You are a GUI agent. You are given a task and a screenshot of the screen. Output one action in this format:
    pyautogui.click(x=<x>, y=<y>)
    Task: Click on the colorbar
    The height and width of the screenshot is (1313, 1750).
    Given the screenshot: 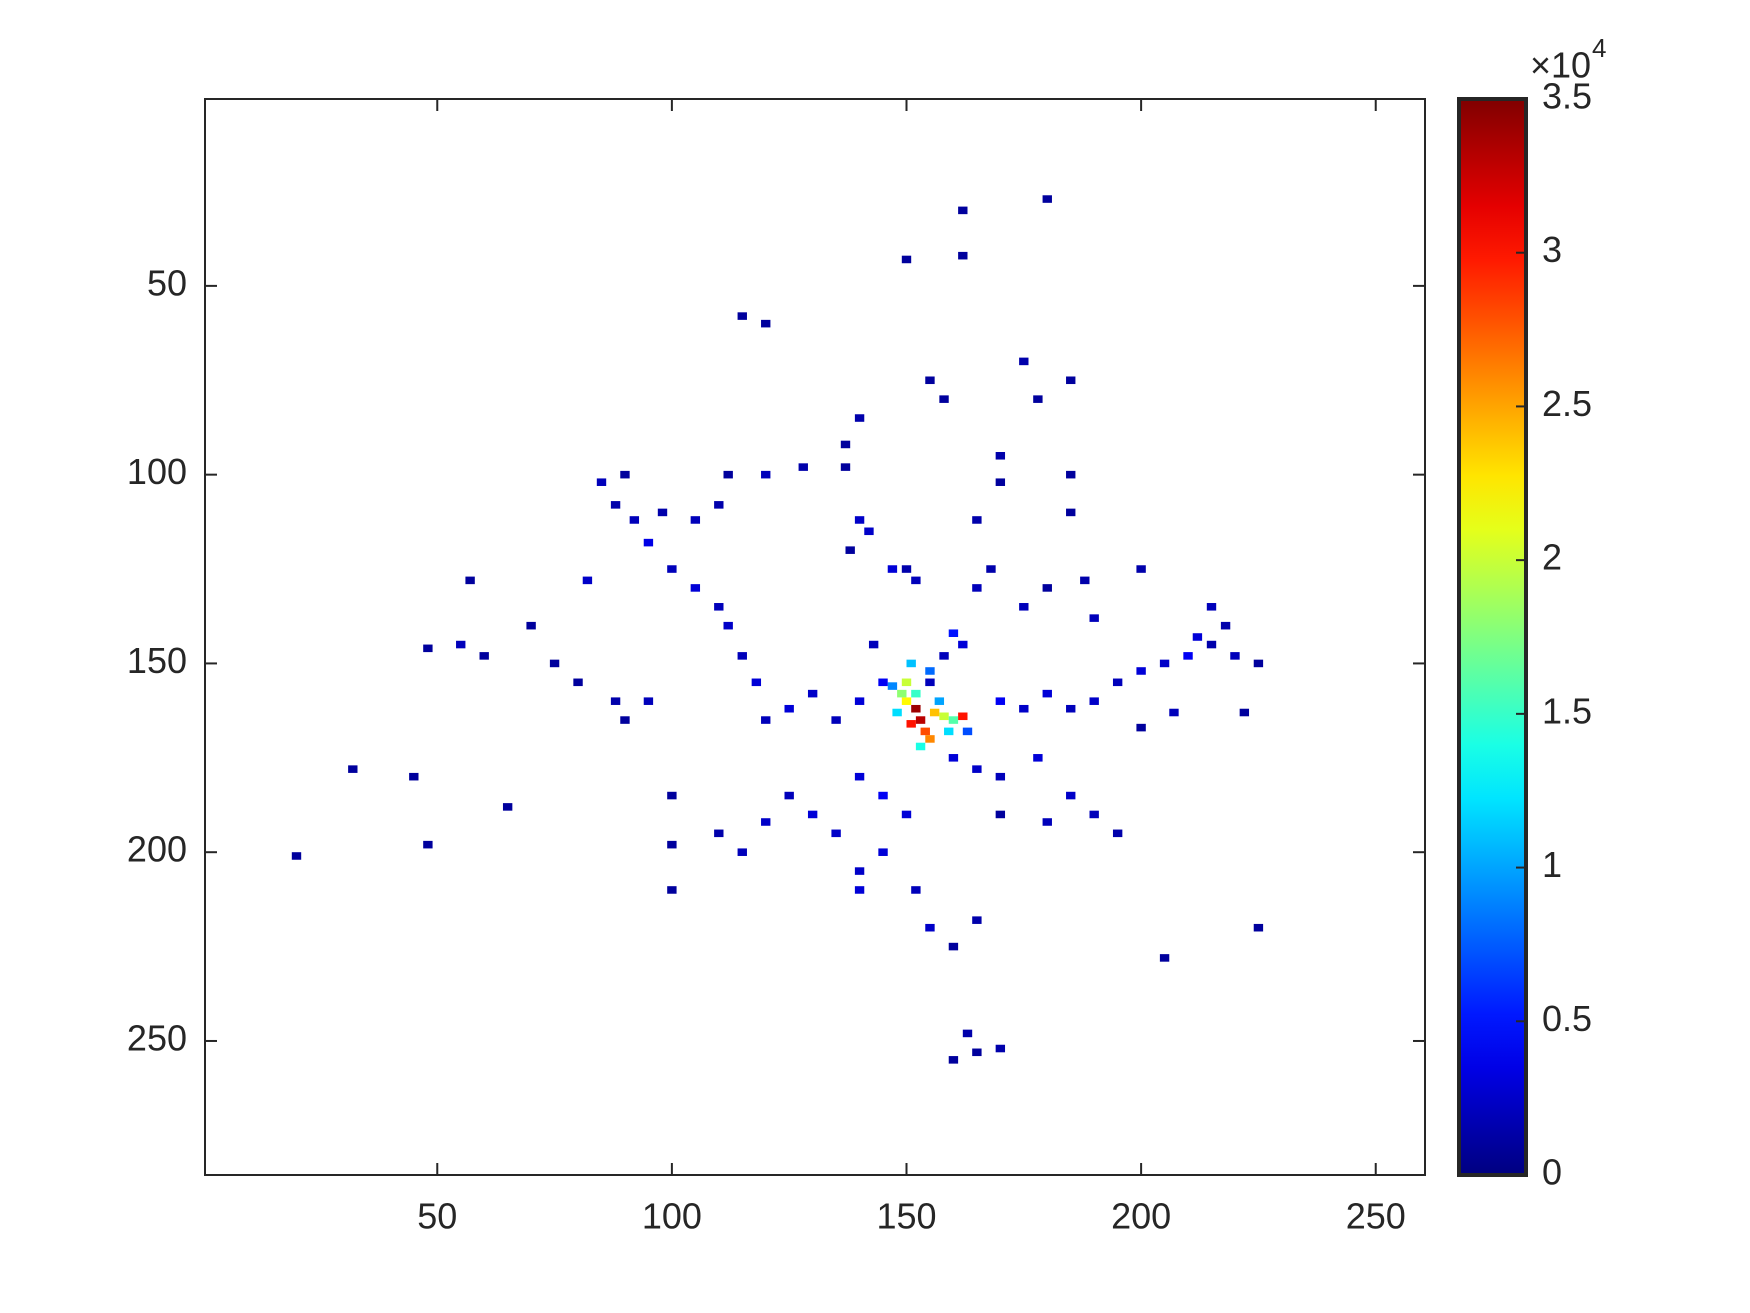 What is the action you would take?
    pyautogui.click(x=1492, y=637)
    